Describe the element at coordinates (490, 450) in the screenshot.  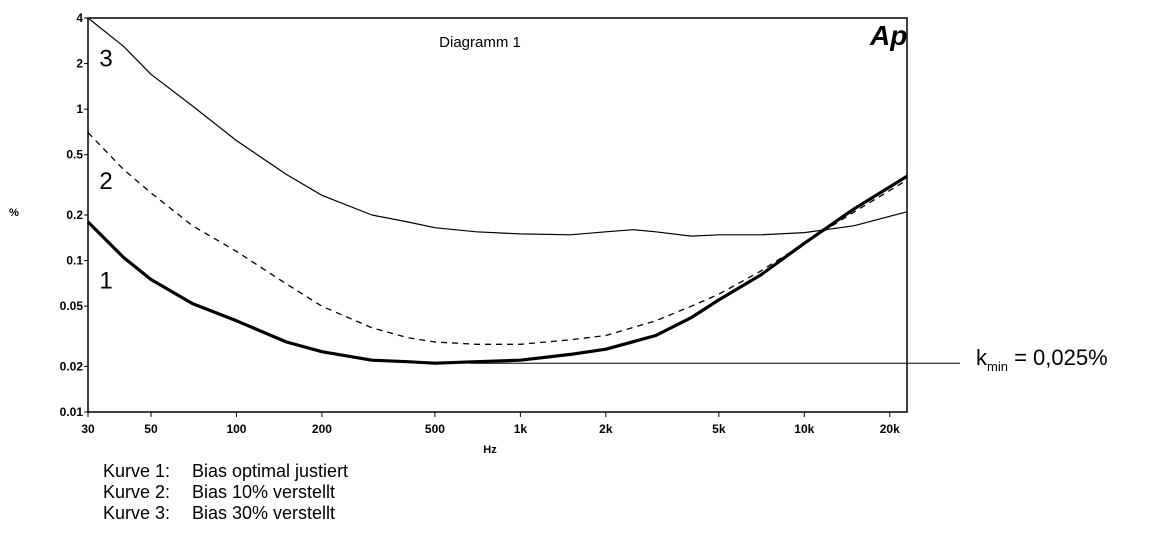
I see `x-axis-label: Hz` at that location.